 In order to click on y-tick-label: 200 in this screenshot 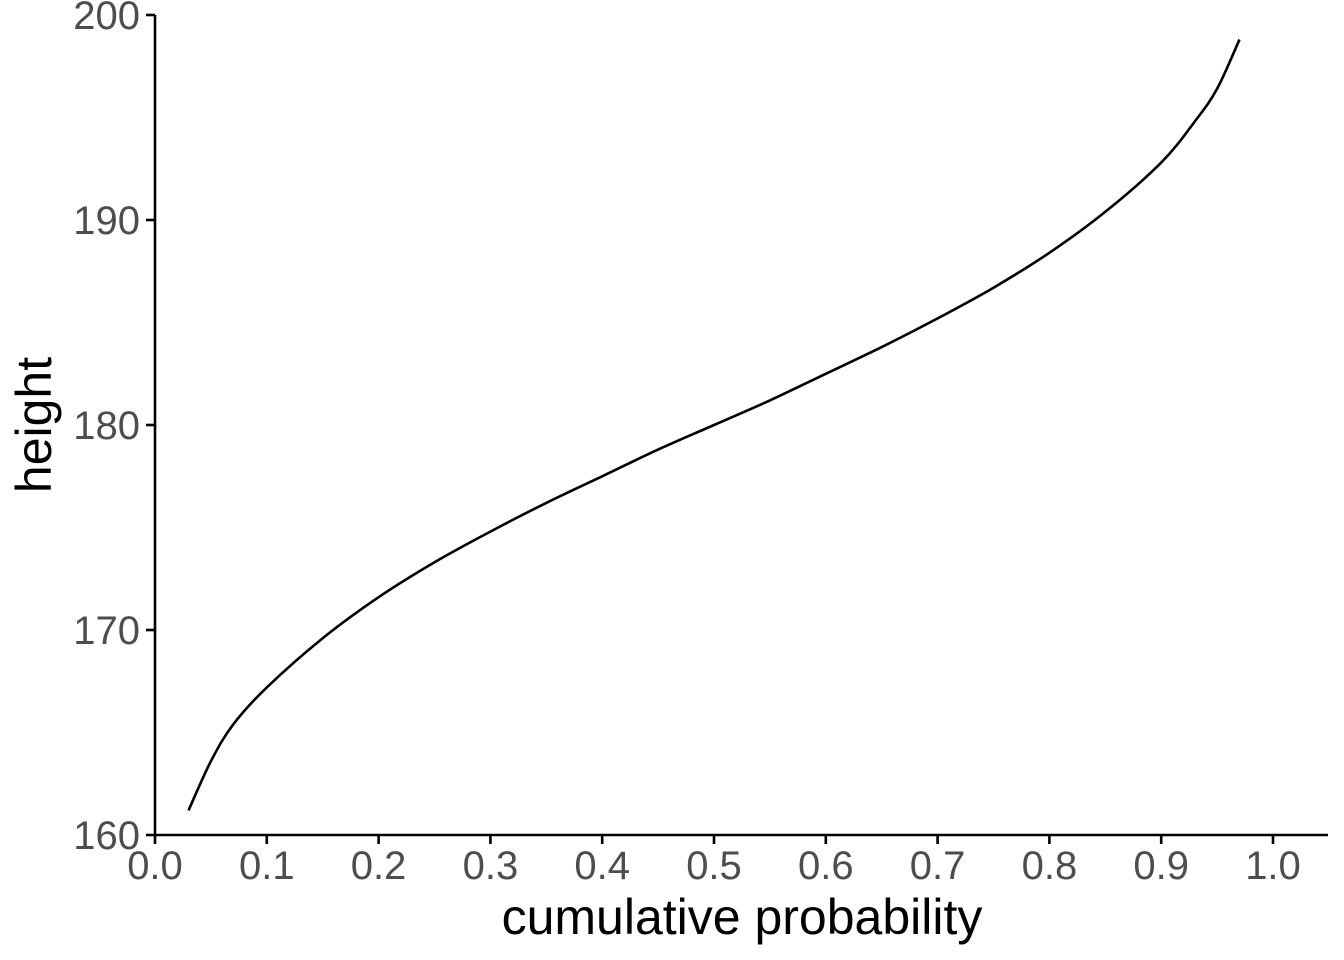, I will do `click(106, 19)`.